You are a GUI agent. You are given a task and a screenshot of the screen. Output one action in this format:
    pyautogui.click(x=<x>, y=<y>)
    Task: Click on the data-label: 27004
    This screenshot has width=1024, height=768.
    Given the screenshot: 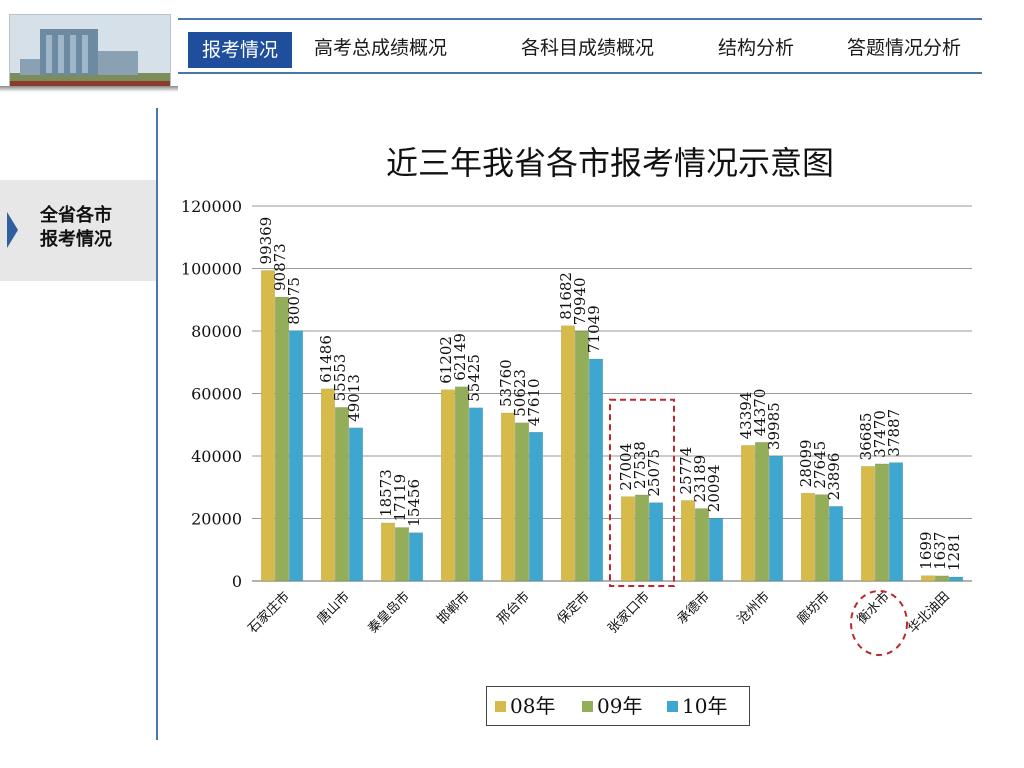 What is the action you would take?
    pyautogui.click(x=626, y=467)
    